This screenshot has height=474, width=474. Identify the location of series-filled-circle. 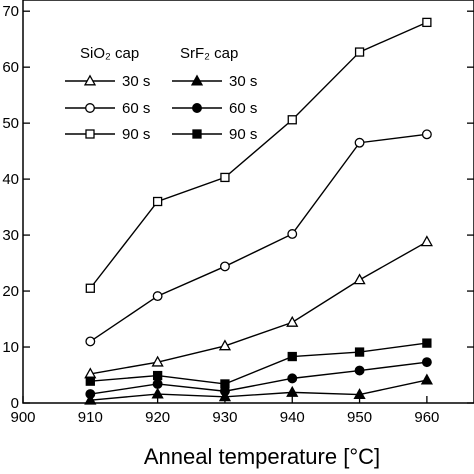
(258, 378).